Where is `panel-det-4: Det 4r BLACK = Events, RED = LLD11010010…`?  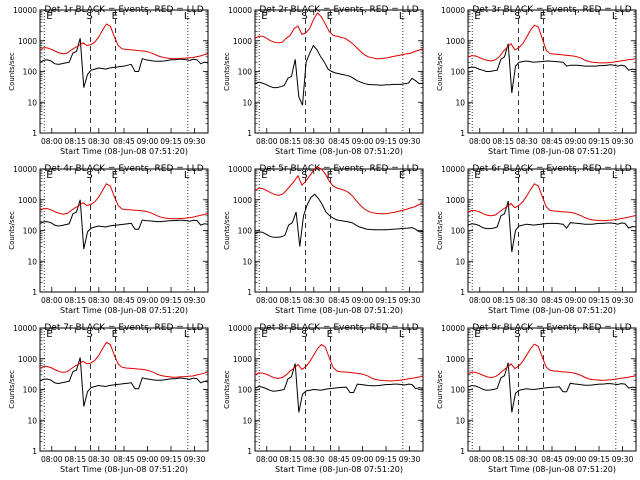 panel-det-4: Det 4r BLACK = Events, RED = LLD11010010… is located at coordinates (108, 239).